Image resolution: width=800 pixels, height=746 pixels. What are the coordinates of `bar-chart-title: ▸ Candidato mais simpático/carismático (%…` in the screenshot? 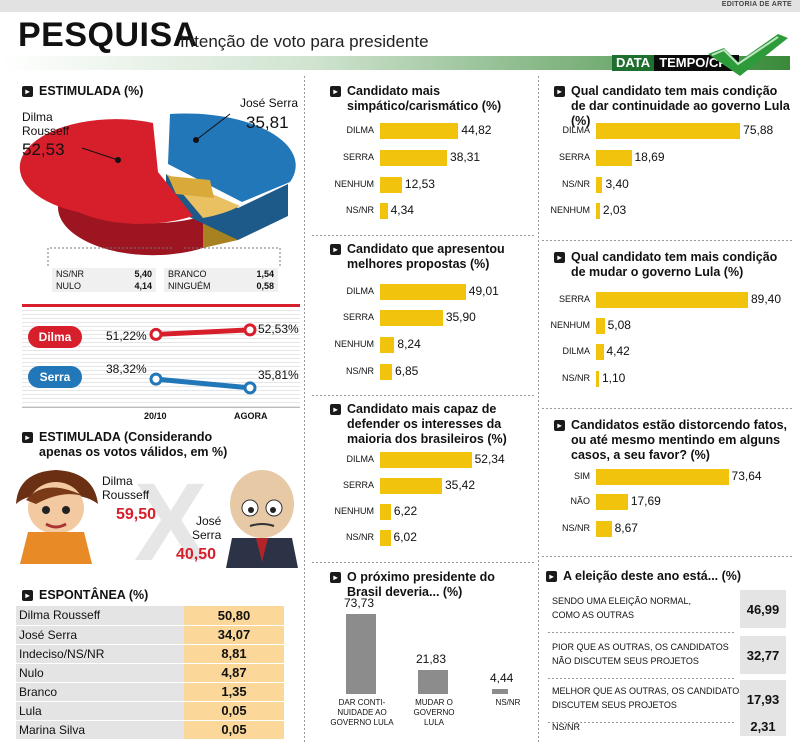 It's located at (425, 99).